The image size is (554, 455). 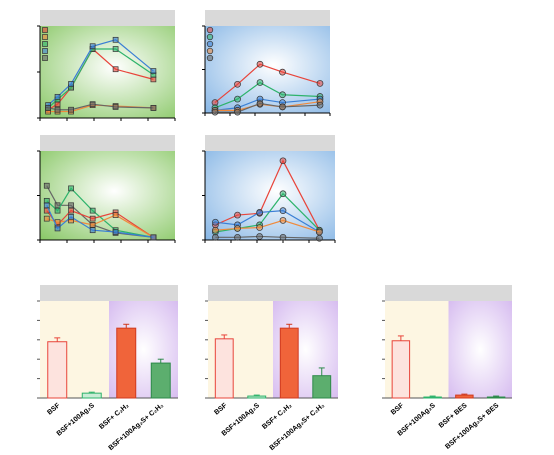 I want to click on x-tick-label: BSF+ BES, so click(x=453, y=416).